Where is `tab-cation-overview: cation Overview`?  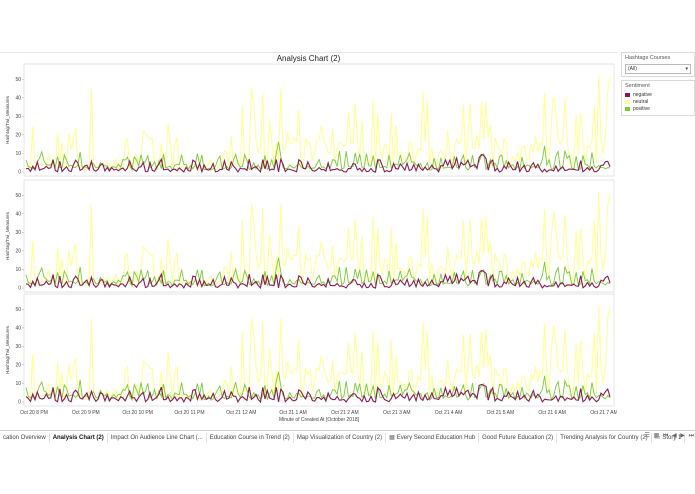
tab-cation-overview: cation Overview is located at coordinates (25, 437).